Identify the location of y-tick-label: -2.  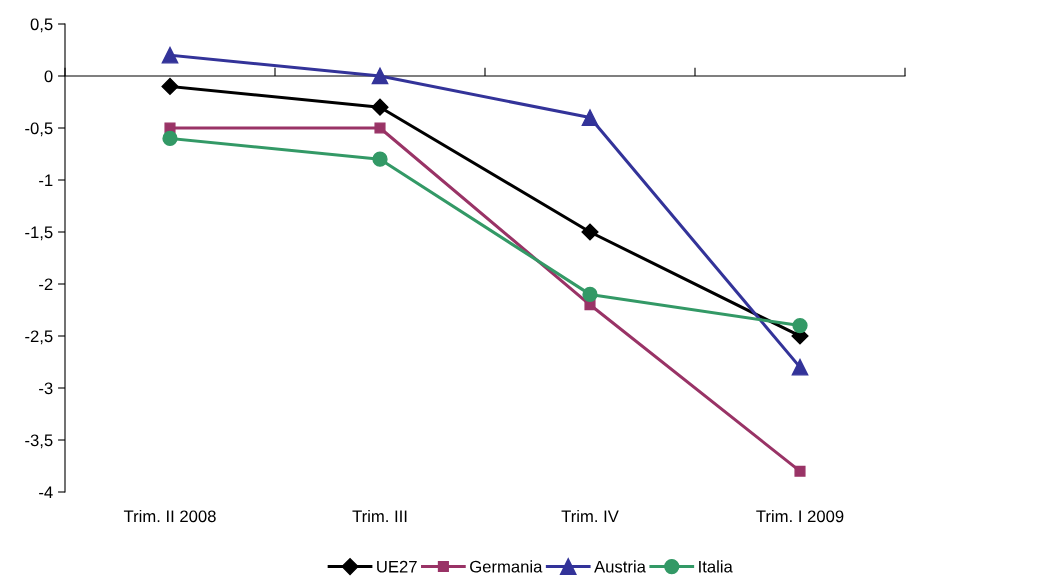
(46, 284).